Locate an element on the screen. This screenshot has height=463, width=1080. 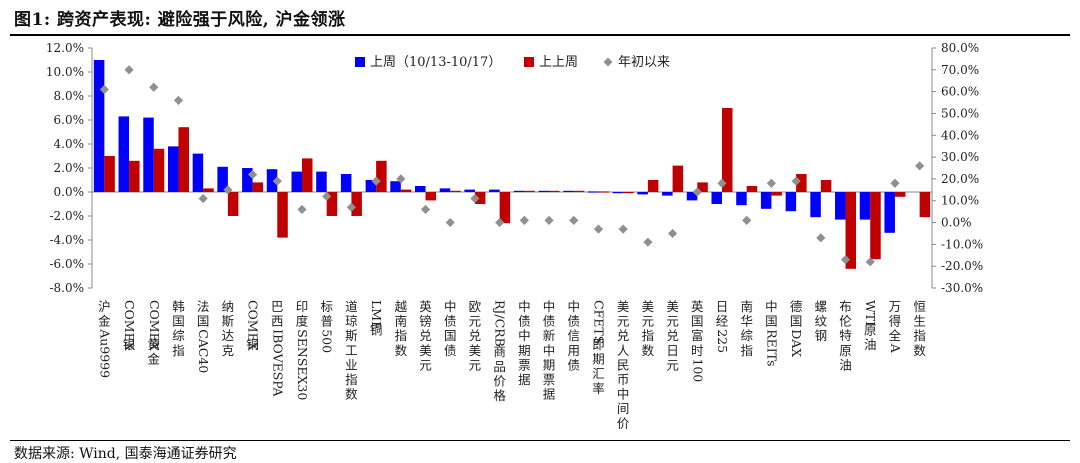
svg-text: 票 is located at coordinates (549, 379).